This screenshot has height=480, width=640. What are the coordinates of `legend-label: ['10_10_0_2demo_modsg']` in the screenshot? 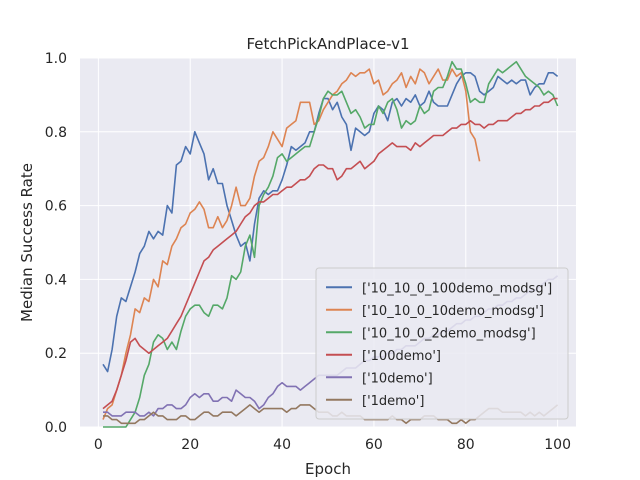 It's located at (449, 333).